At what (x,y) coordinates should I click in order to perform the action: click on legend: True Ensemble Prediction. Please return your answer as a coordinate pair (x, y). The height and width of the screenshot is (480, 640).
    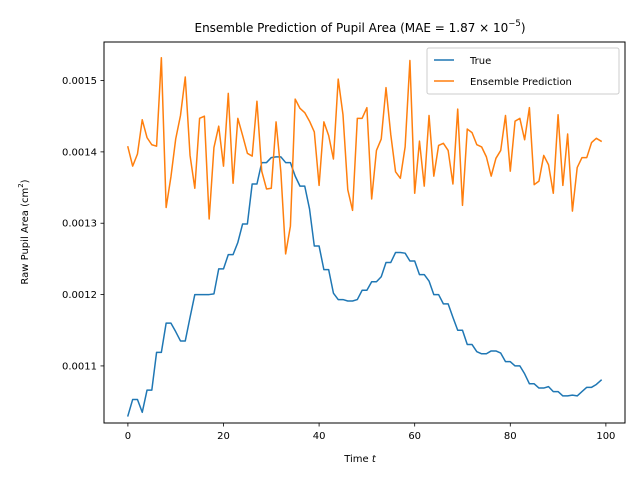
    Looking at the image, I should click on (523, 71).